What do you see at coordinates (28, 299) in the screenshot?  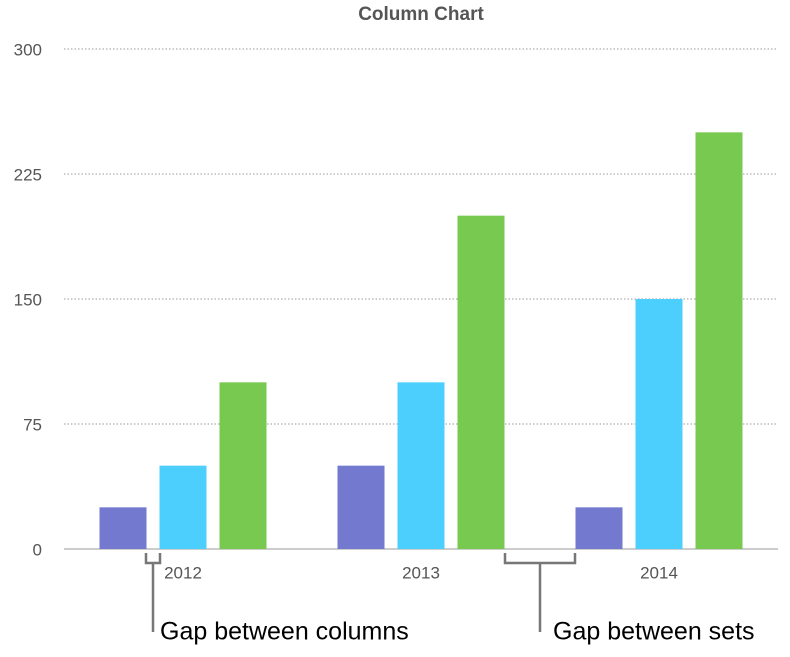 I see `y-tick-label: 150` at bounding box center [28, 299].